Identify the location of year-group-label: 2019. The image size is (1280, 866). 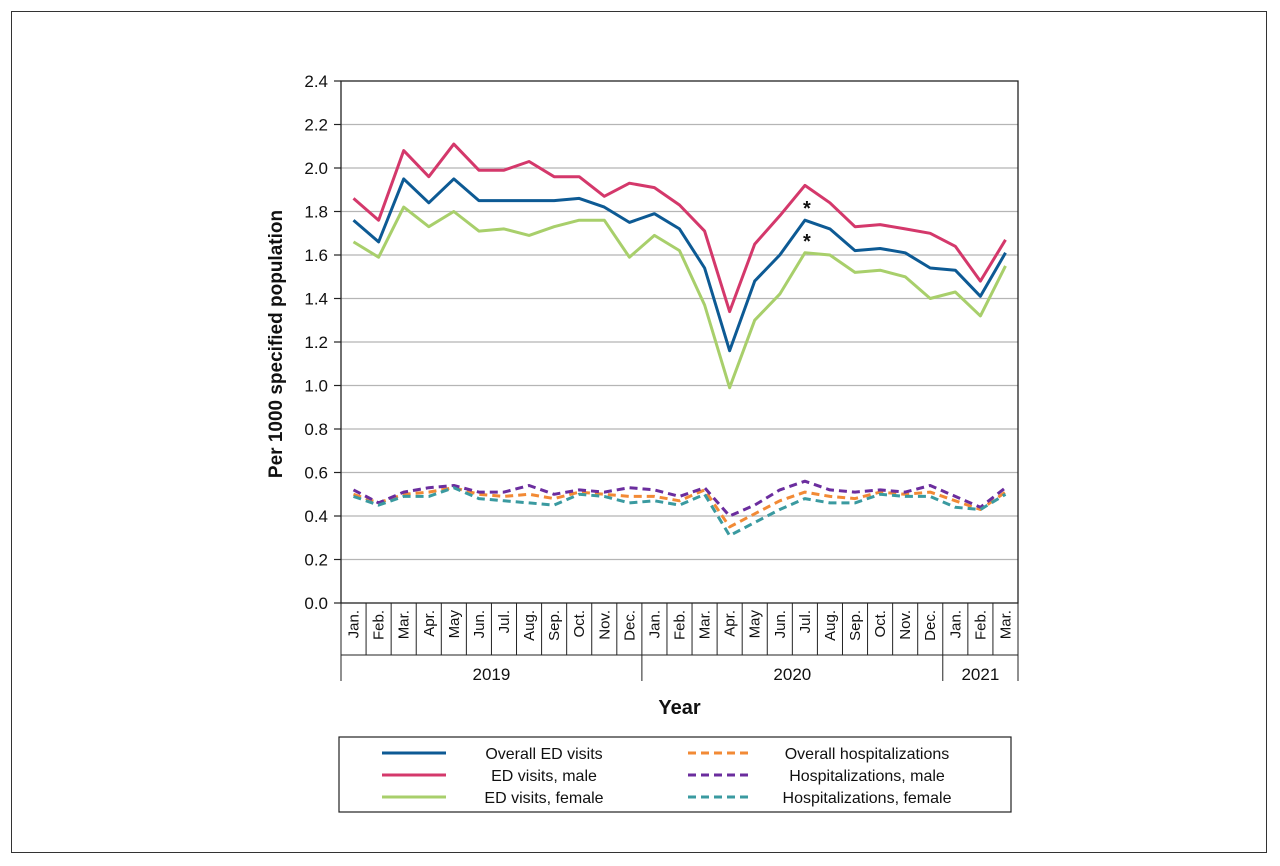
(492, 674).